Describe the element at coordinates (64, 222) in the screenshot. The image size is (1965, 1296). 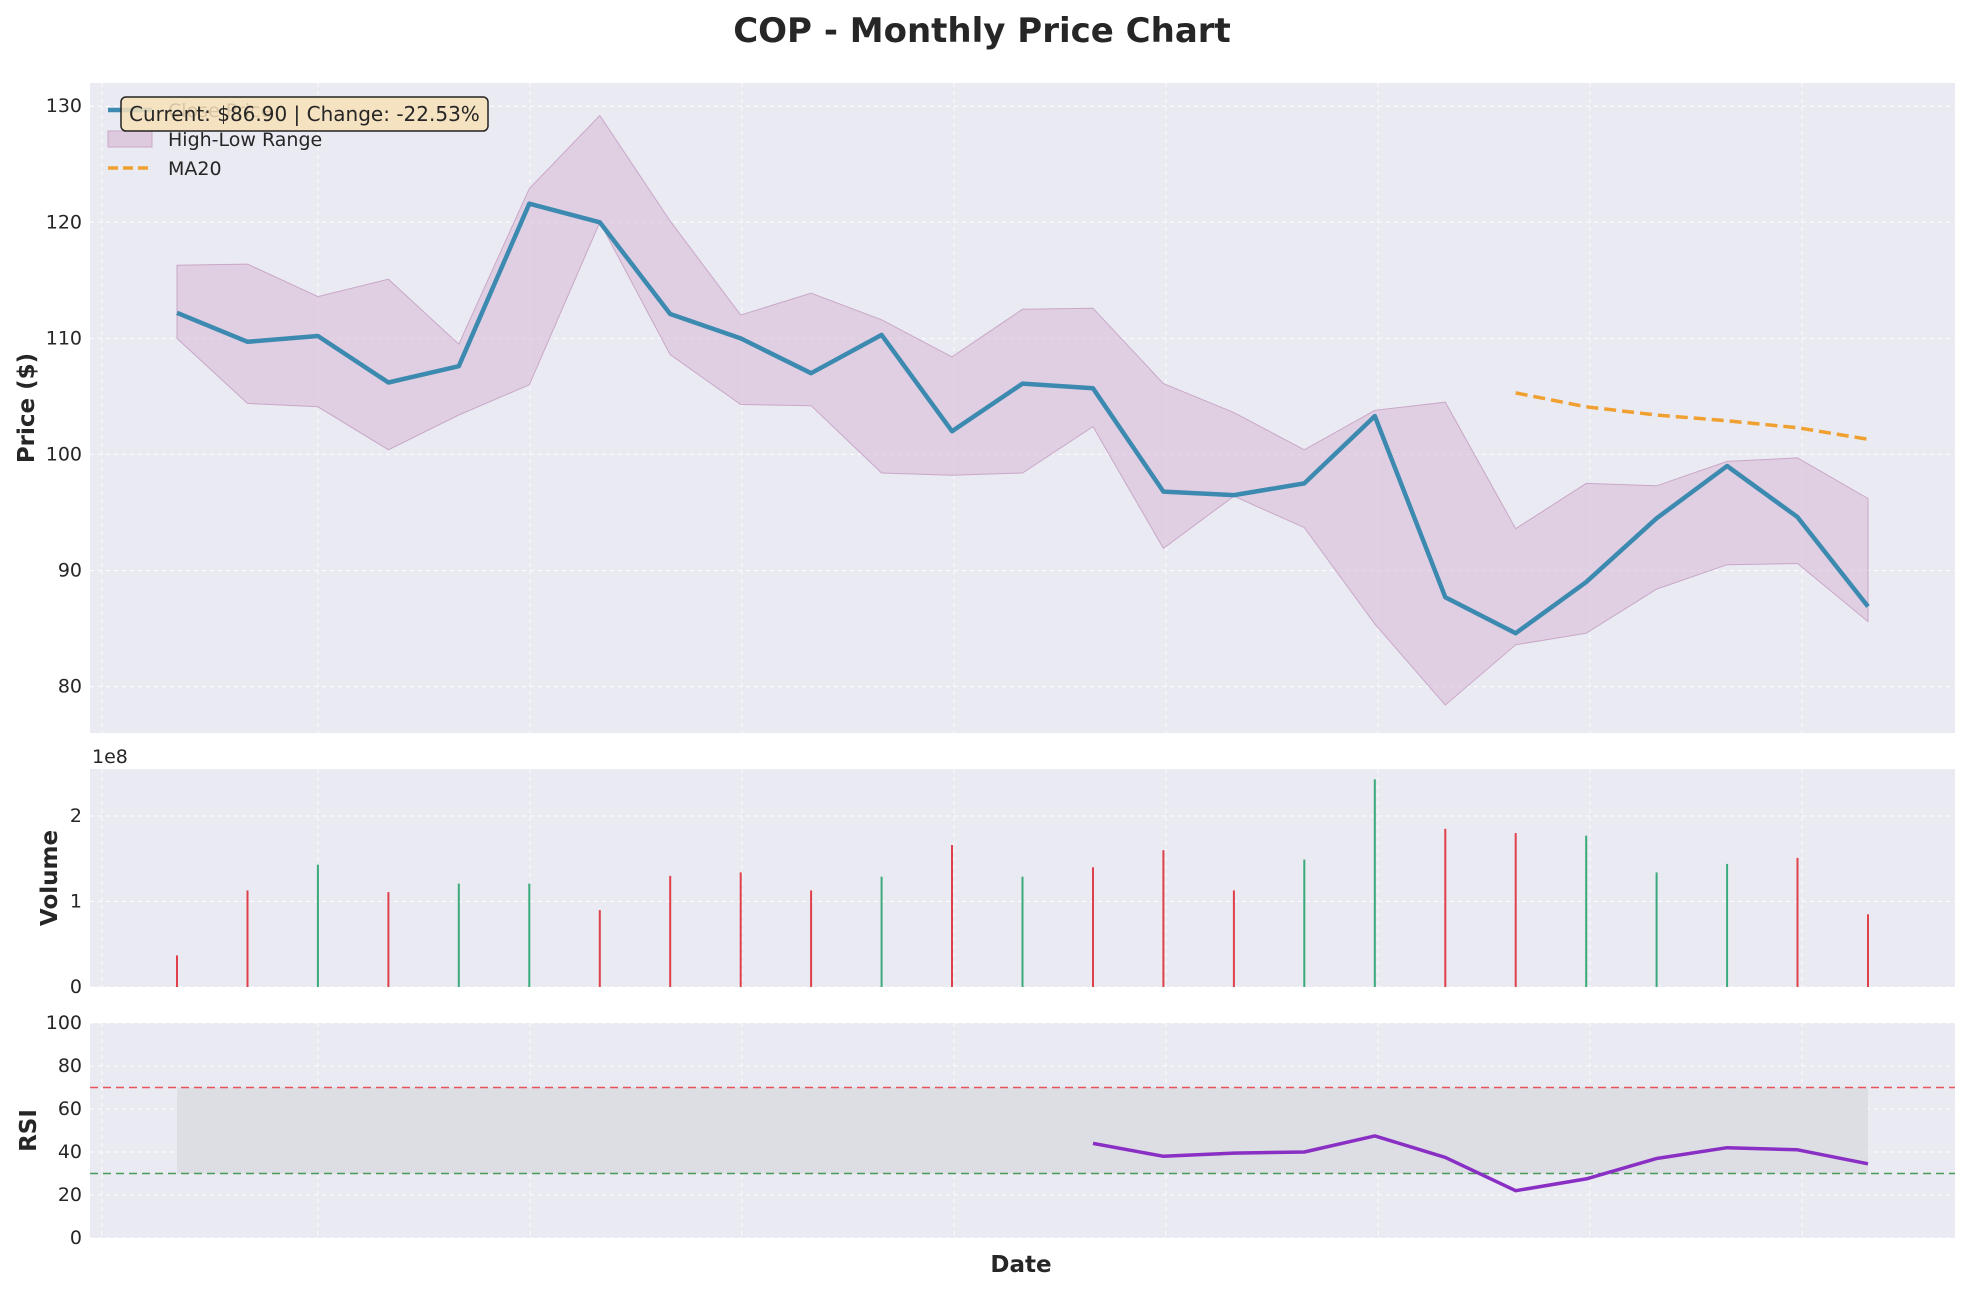
I see `y-tick-label: 120` at that location.